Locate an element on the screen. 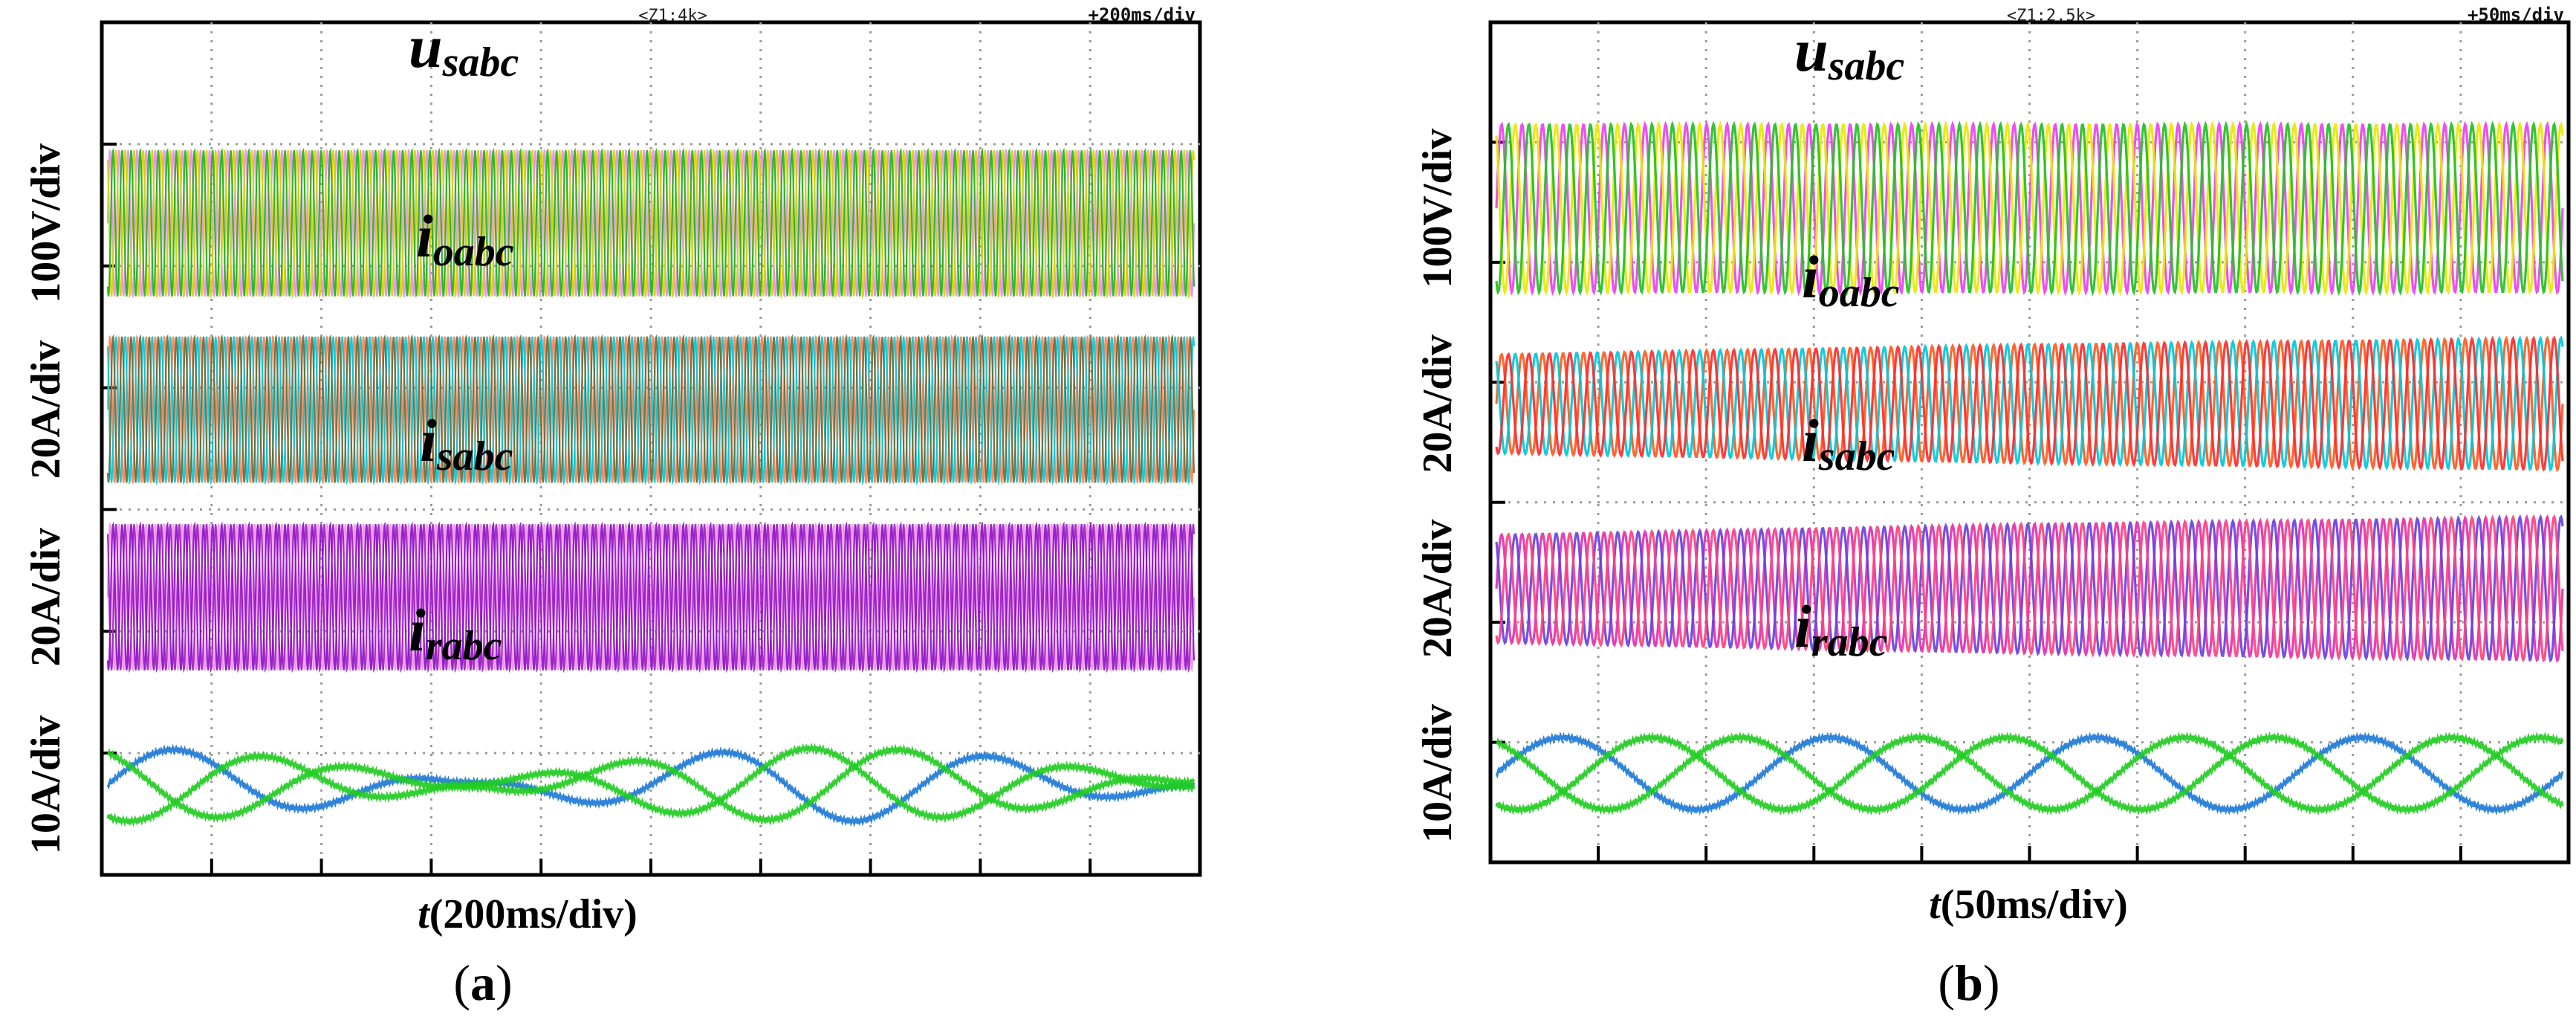  x-axis-label: t(200ms/div) is located at coordinates (527, 914).